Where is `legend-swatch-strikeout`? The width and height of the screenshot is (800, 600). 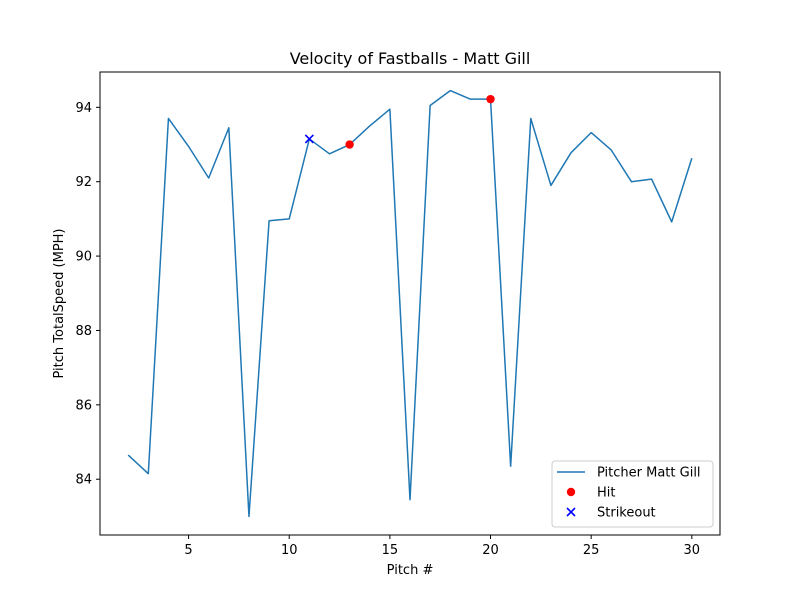 legend-swatch-strikeout is located at coordinates (571, 512).